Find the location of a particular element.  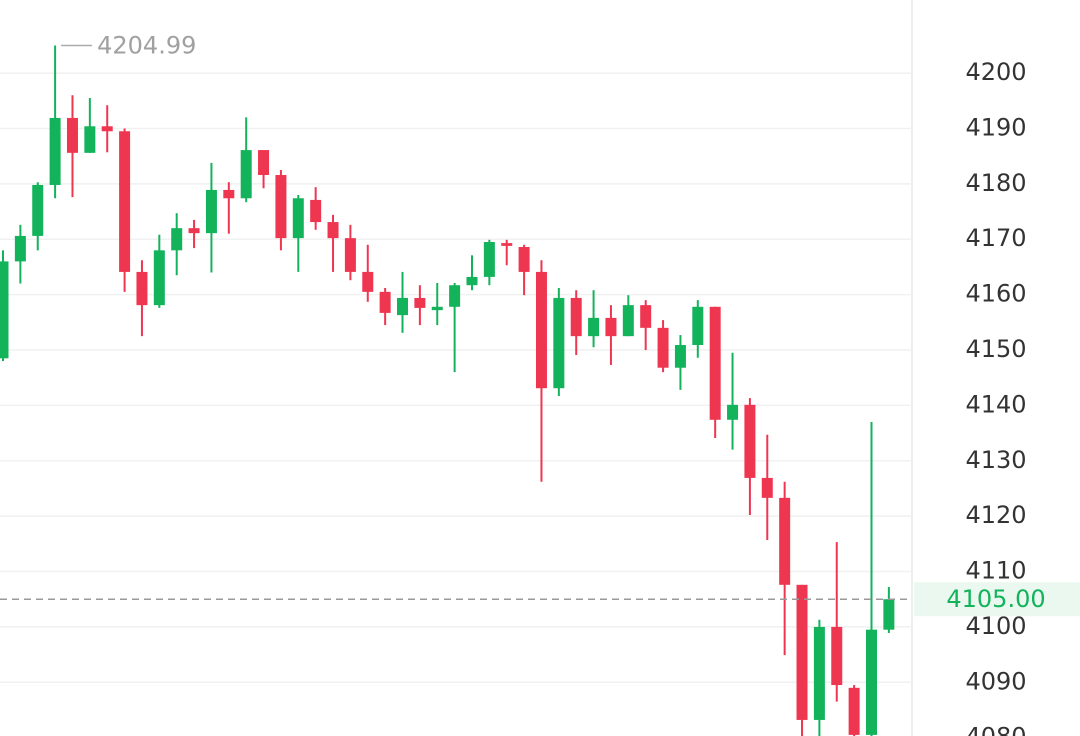

y-tick-label: 4170 is located at coordinates (995, 238).